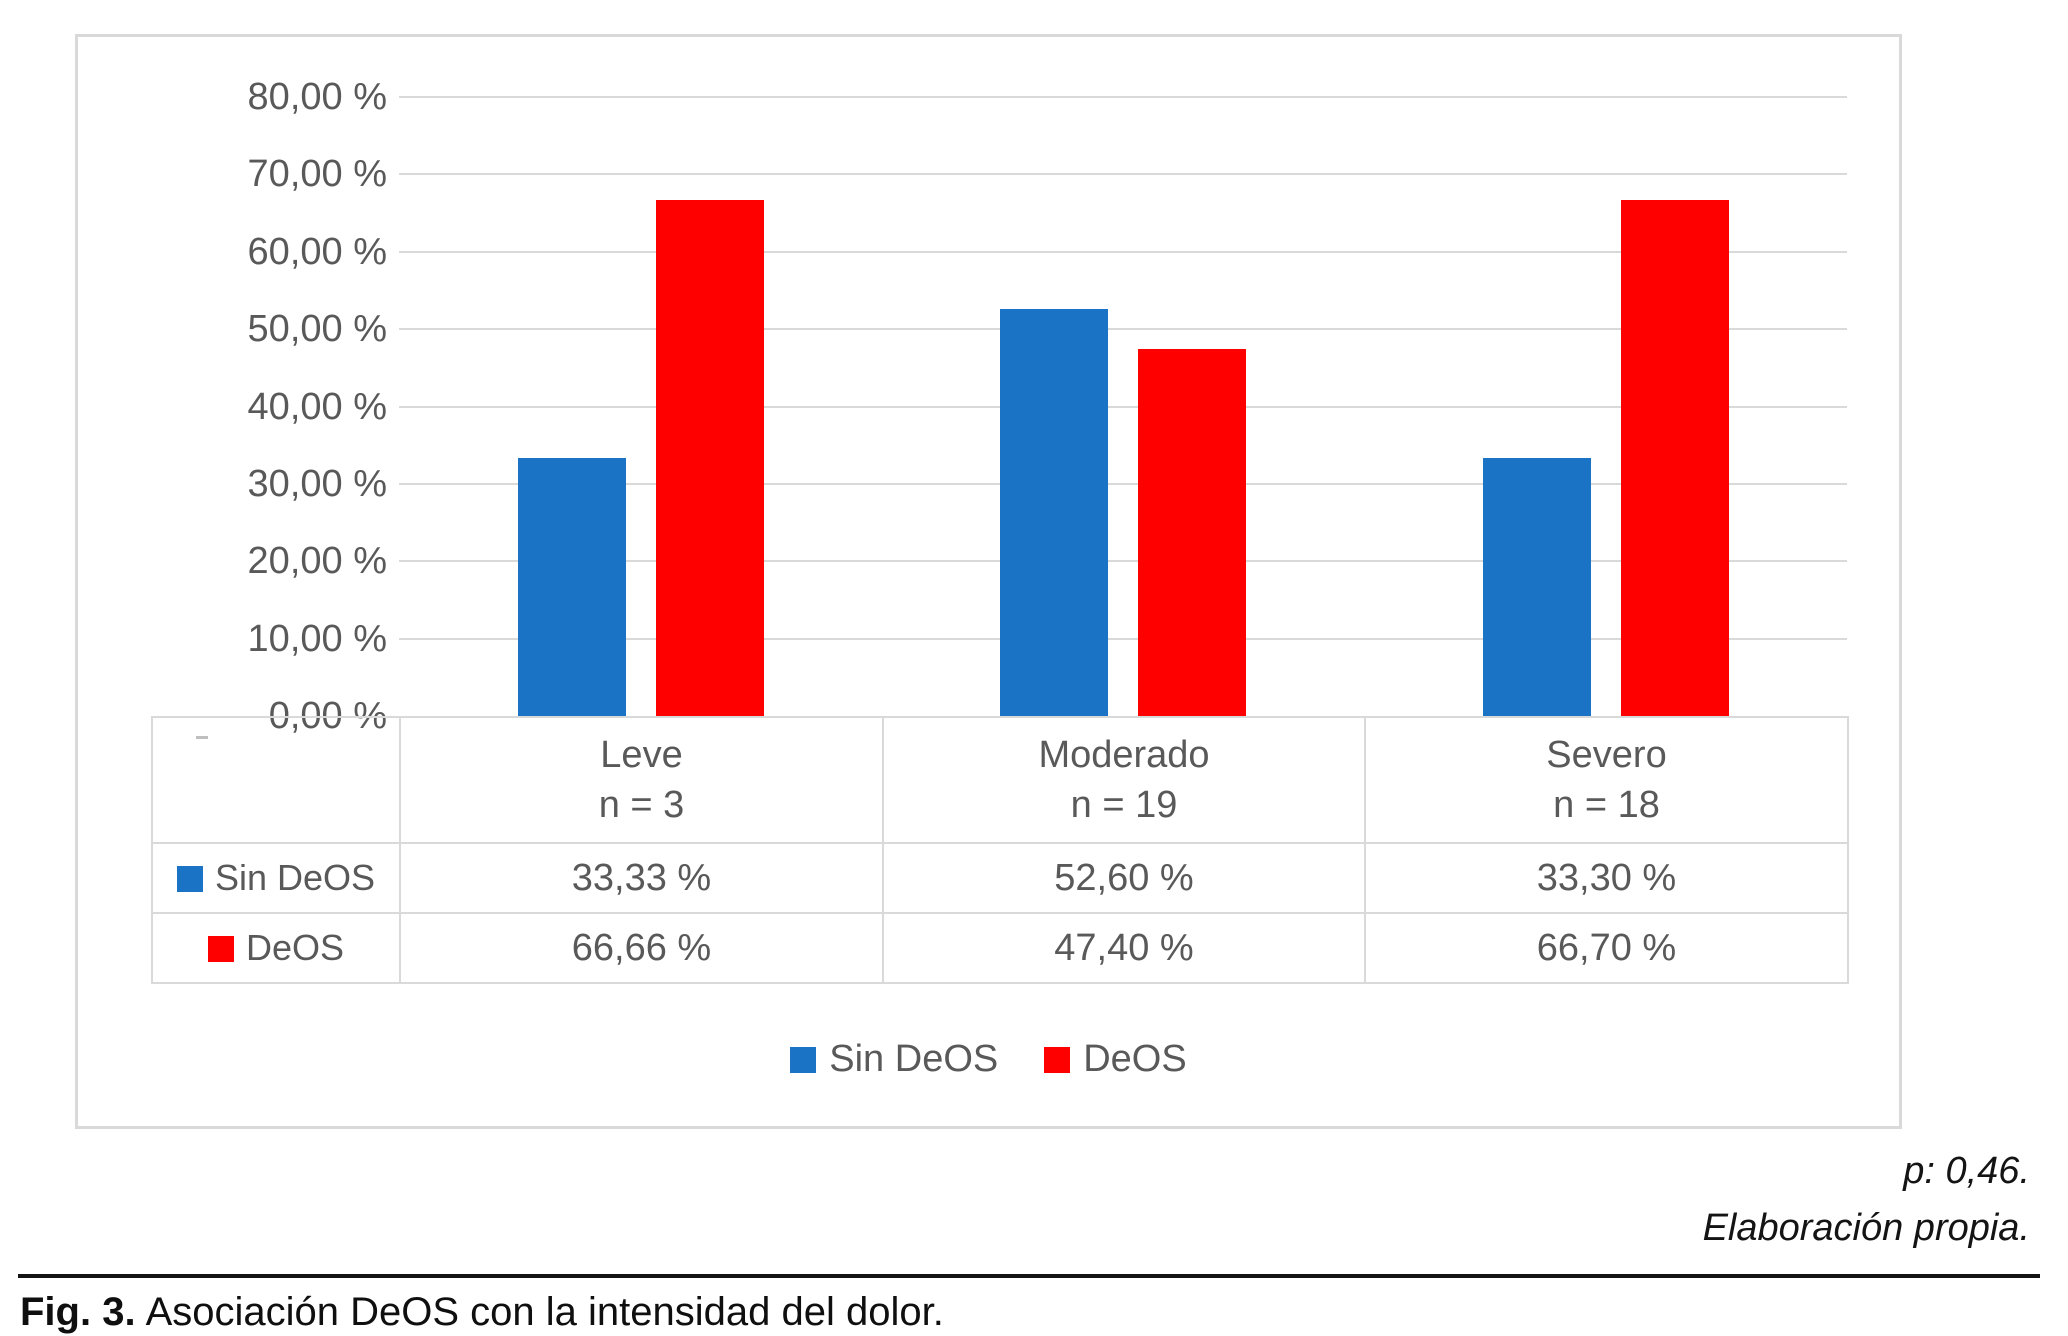 This screenshot has width=2068, height=1336. What do you see at coordinates (1124, 948) in the screenshot?
I see `table-value-deos-moderado: 47,40 %` at bounding box center [1124, 948].